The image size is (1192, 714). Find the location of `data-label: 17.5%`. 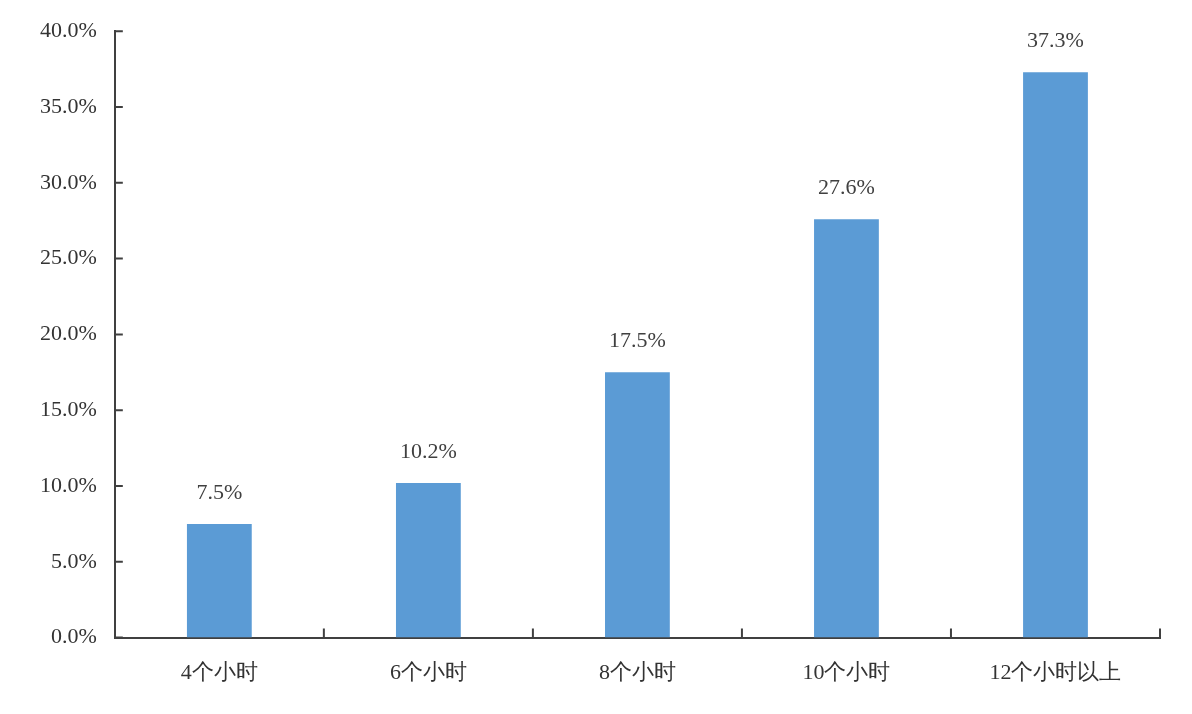

data-label: 17.5% is located at coordinates (637, 340).